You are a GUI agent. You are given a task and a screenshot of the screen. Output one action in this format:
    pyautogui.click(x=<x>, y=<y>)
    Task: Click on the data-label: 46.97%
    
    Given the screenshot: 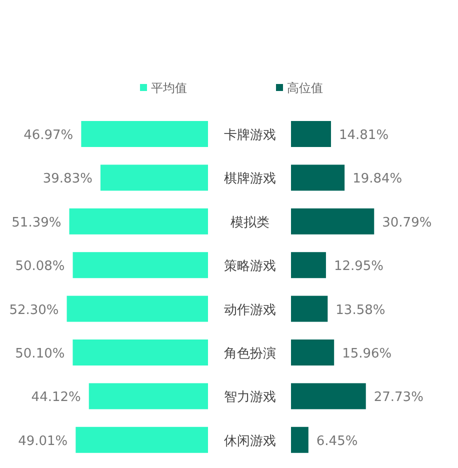 What is the action you would take?
    pyautogui.click(x=49, y=135)
    